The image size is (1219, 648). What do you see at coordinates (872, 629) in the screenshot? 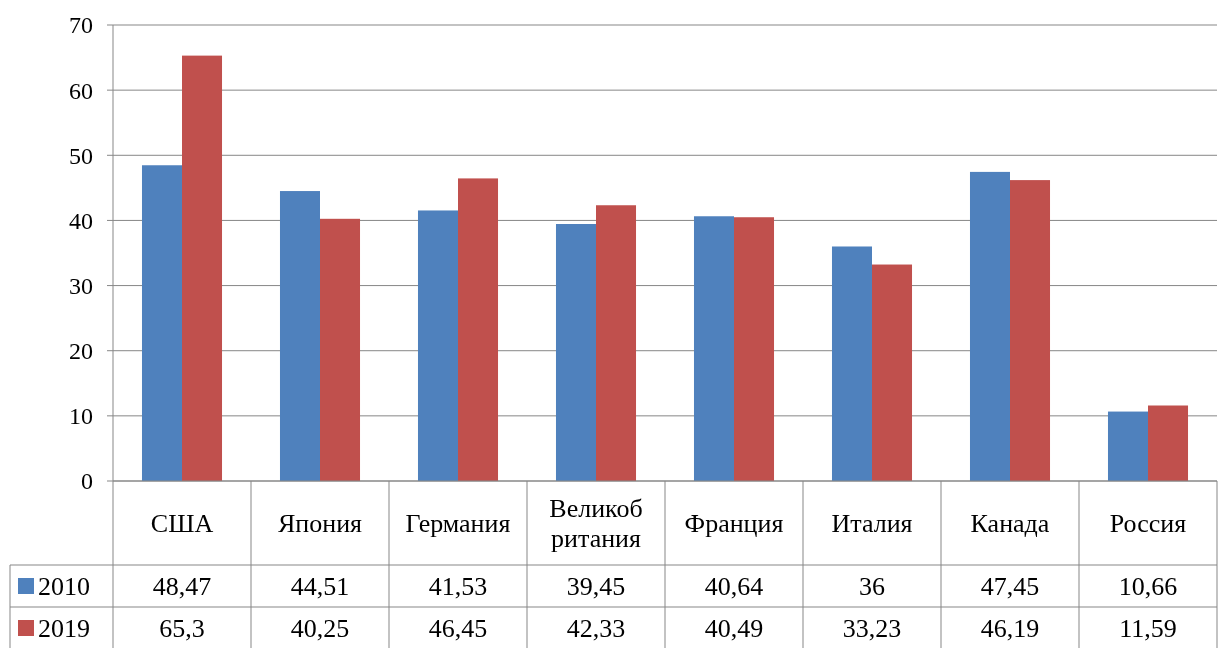
I see `data-label: 33,23` at bounding box center [872, 629].